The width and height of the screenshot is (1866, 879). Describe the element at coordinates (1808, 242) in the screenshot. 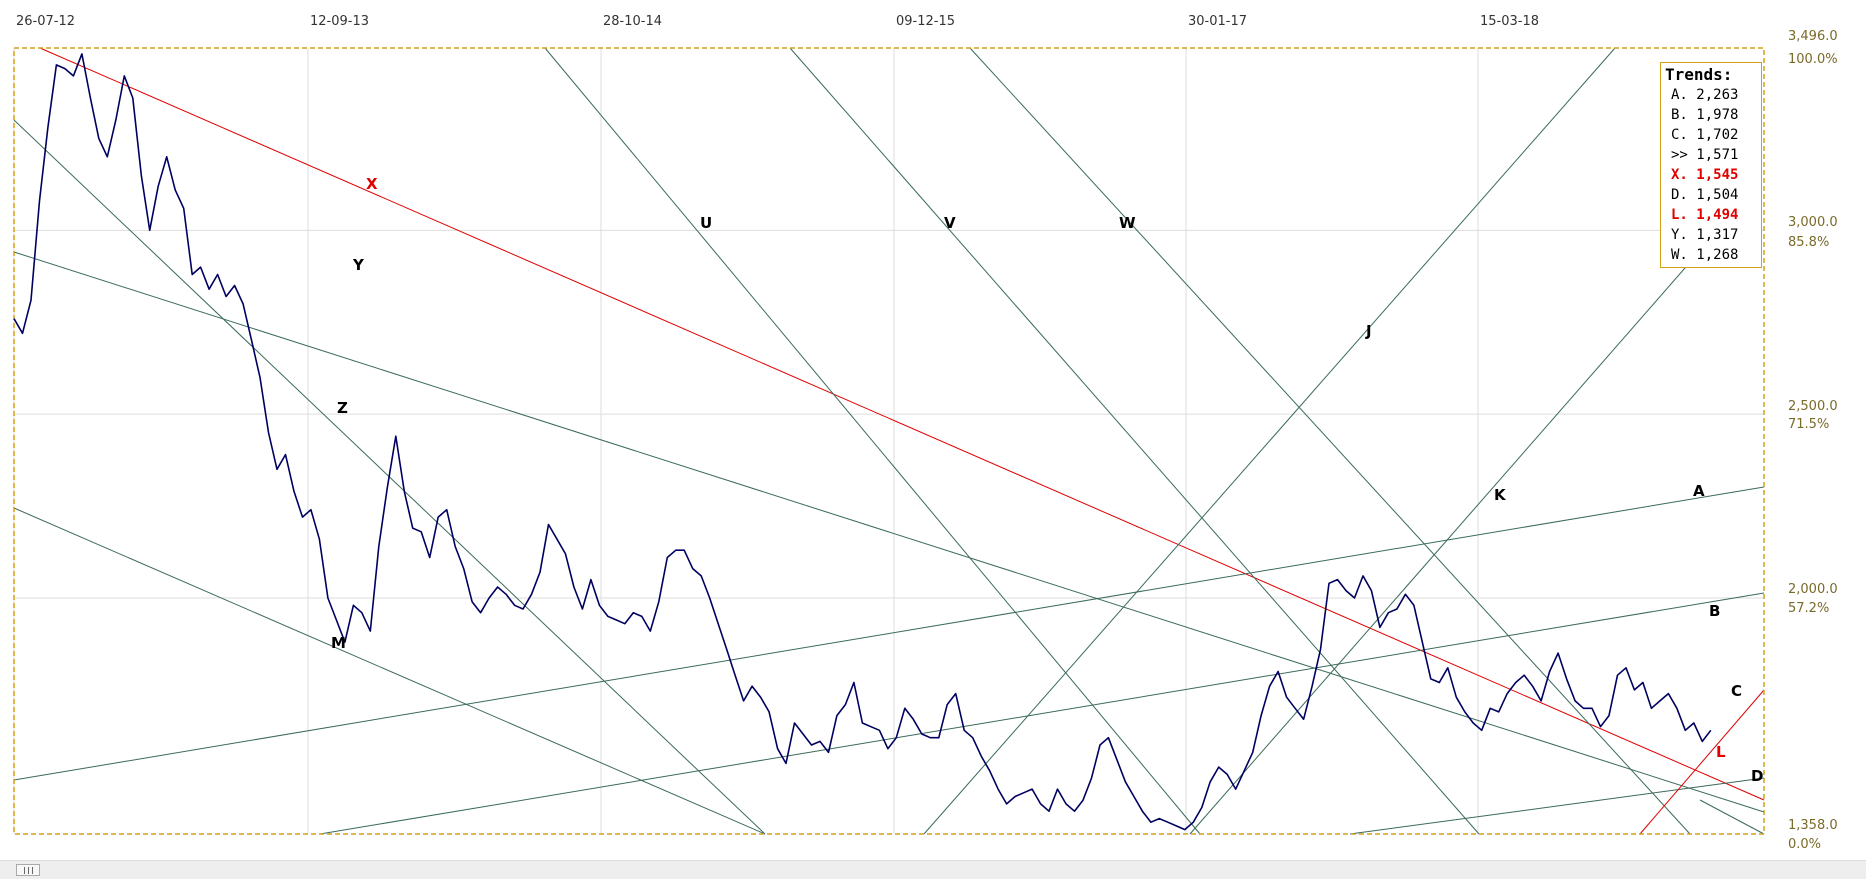

I see `y-percent-label: 85.8%` at that location.